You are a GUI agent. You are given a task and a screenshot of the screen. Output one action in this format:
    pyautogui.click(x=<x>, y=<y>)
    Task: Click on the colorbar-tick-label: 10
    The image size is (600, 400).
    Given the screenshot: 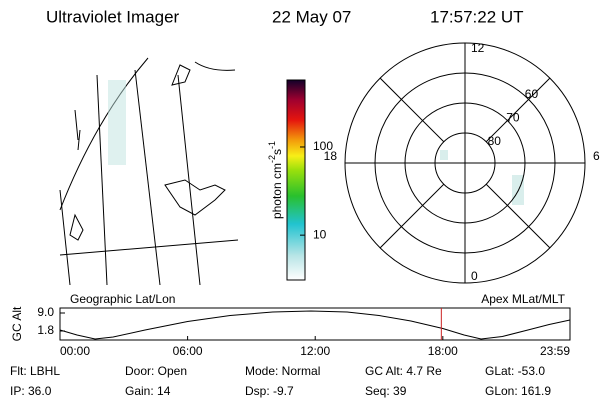 What is the action you would take?
    pyautogui.click(x=320, y=234)
    